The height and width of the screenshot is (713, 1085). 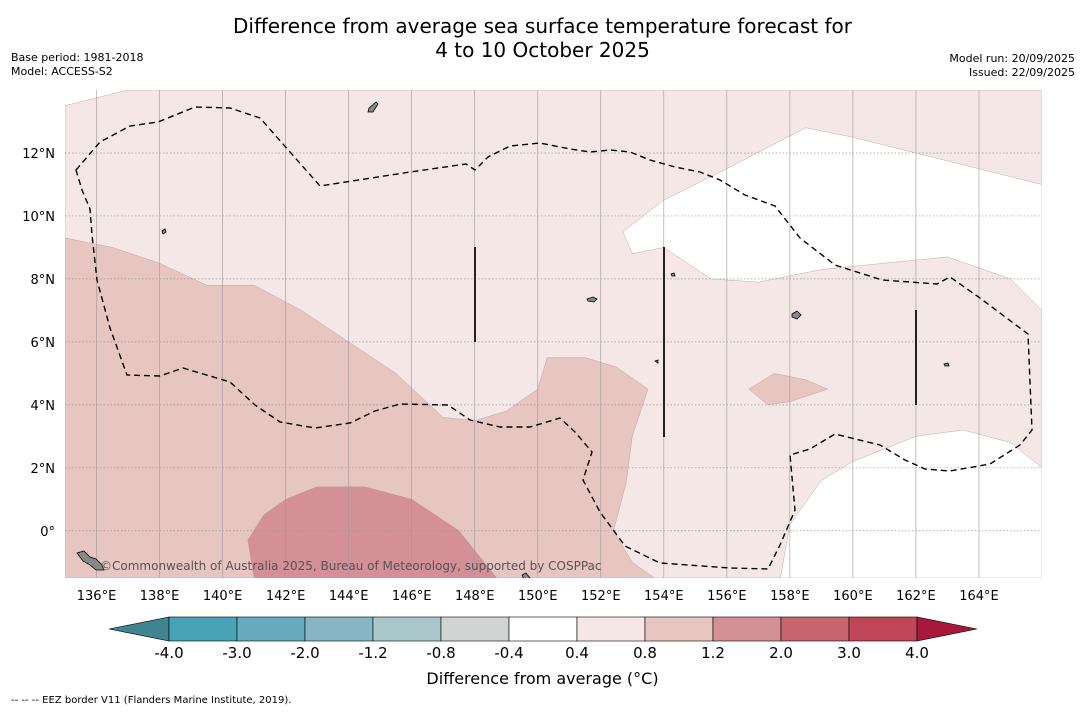 What do you see at coordinates (236, 653) in the screenshot?
I see `colorbar-tick-label: -3.0` at bounding box center [236, 653].